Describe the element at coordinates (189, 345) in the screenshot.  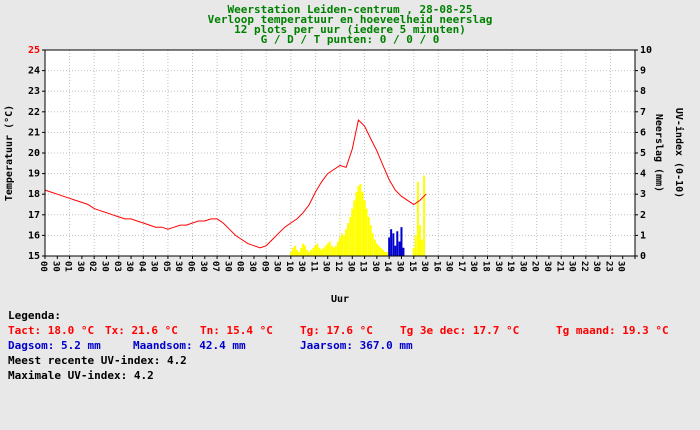
I see `legend-maandsom: Maandsom: 42.4 mm` at that location.